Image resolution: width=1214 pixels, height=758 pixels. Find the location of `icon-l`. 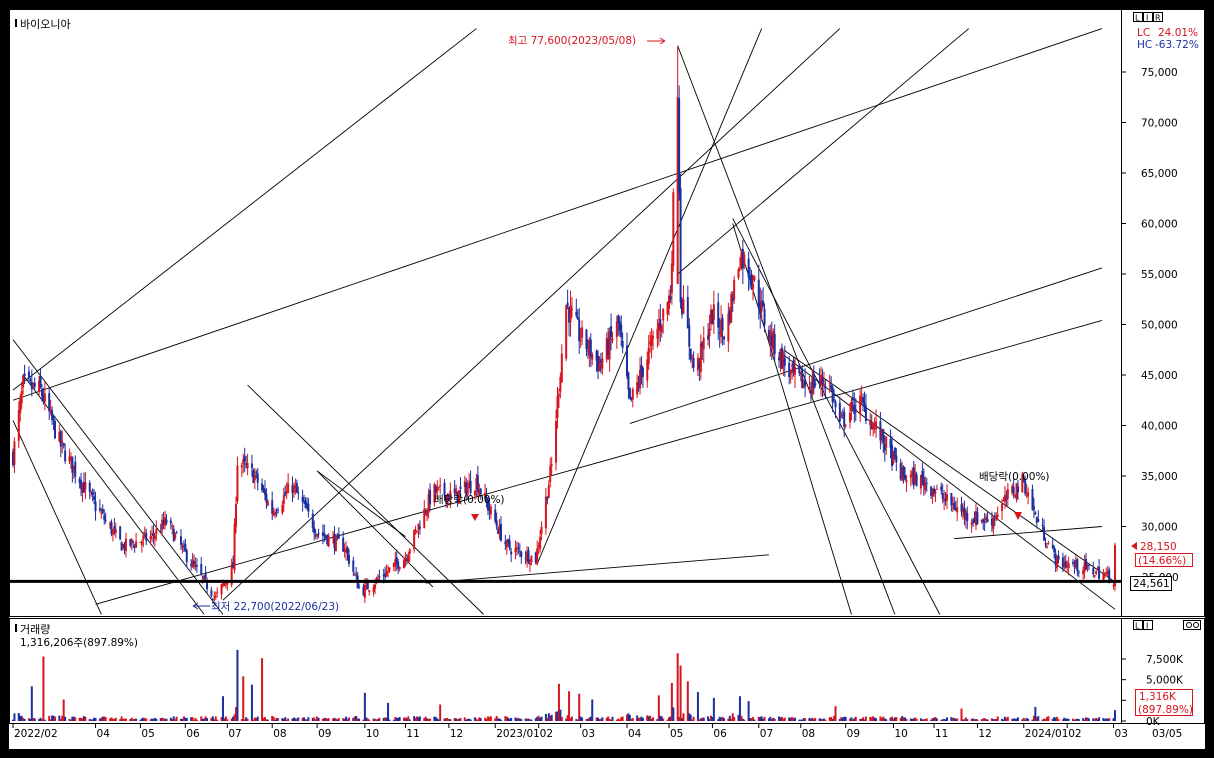

icon-l is located at coordinates (1138, 17).